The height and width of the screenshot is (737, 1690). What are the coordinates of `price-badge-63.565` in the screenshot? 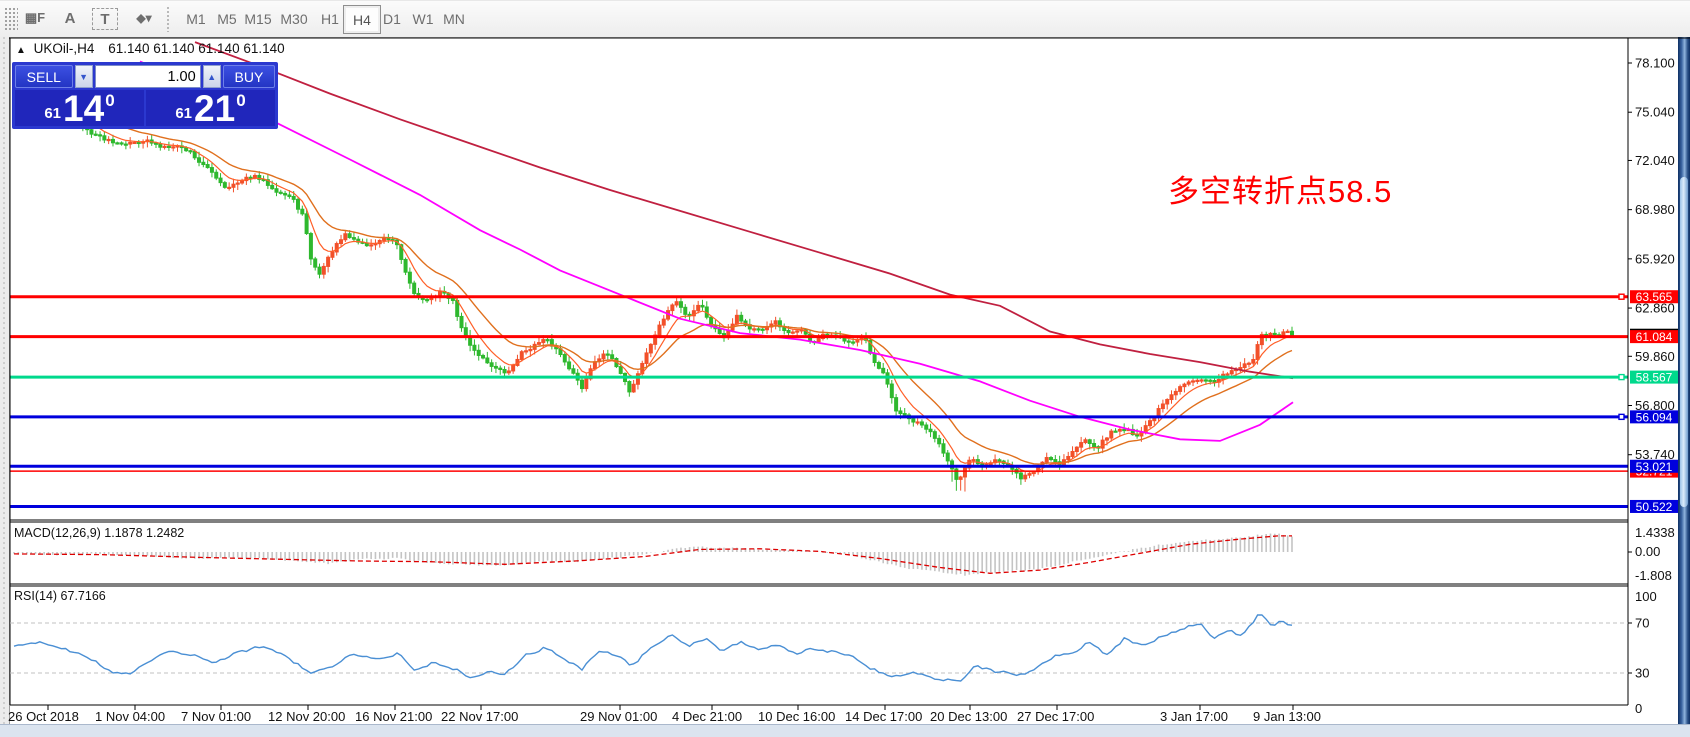 It's located at (1654, 297).